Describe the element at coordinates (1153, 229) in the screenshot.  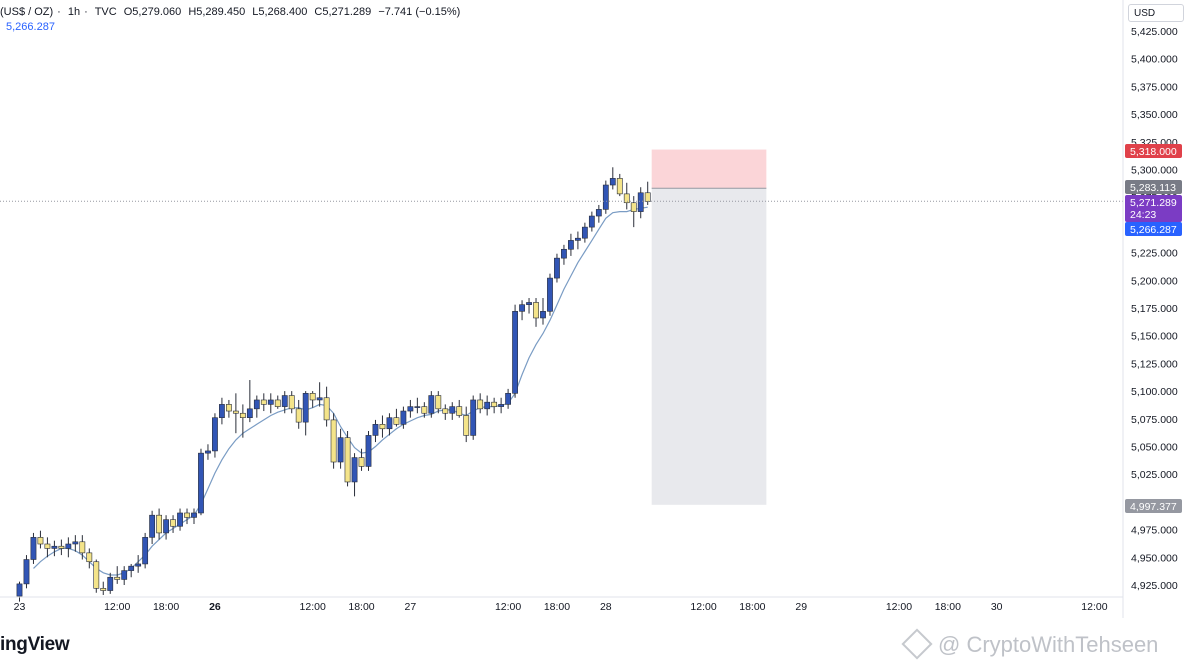
I see `ma-price-label: 5,266.287` at that location.